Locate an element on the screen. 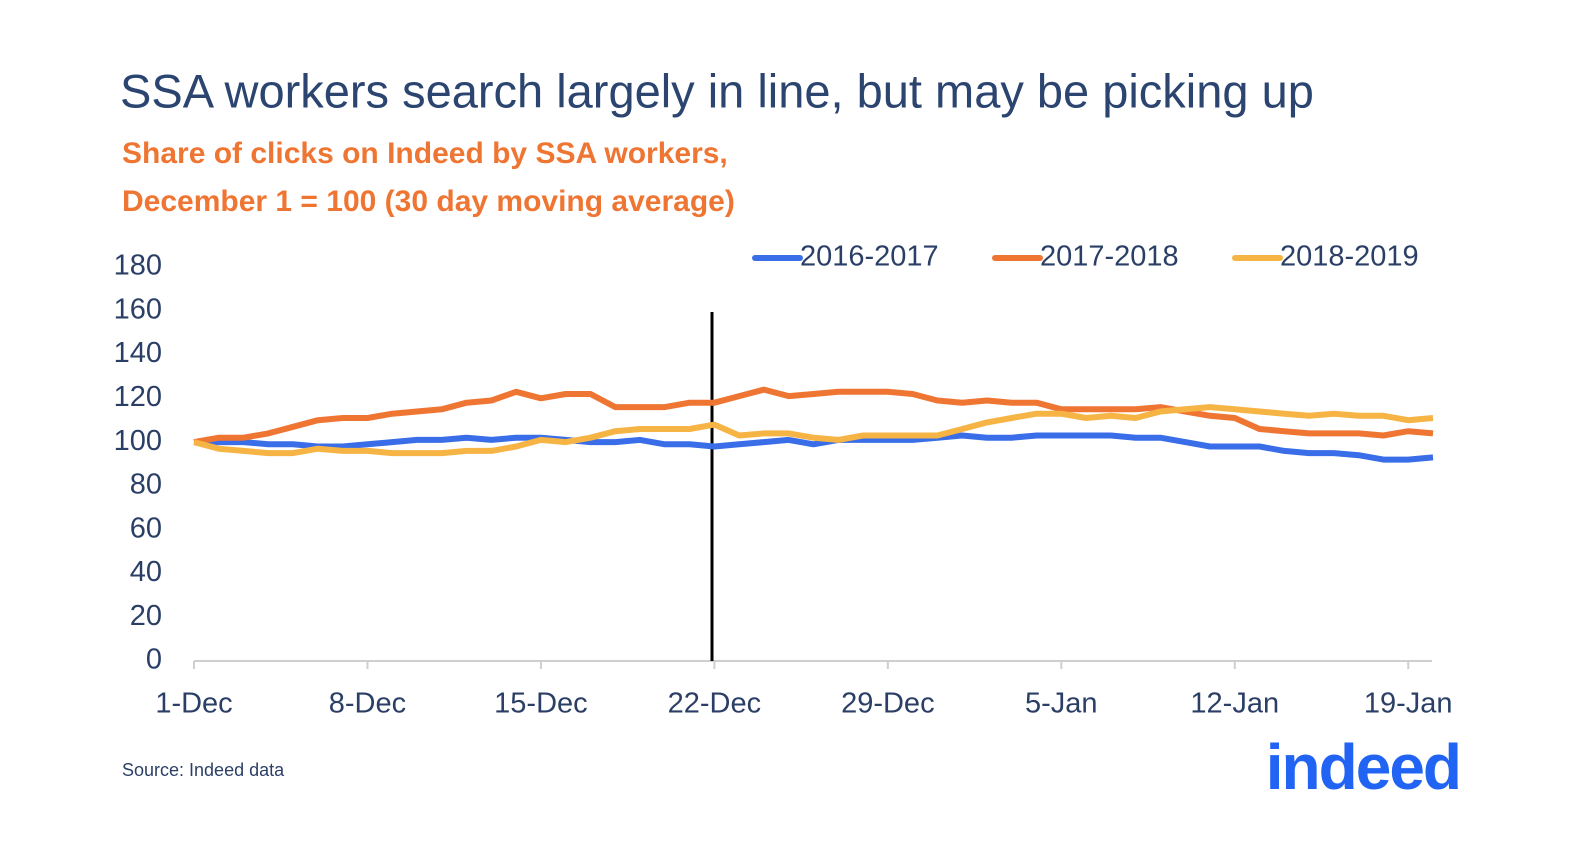  y-tick-label: 100 is located at coordinates (138, 441).